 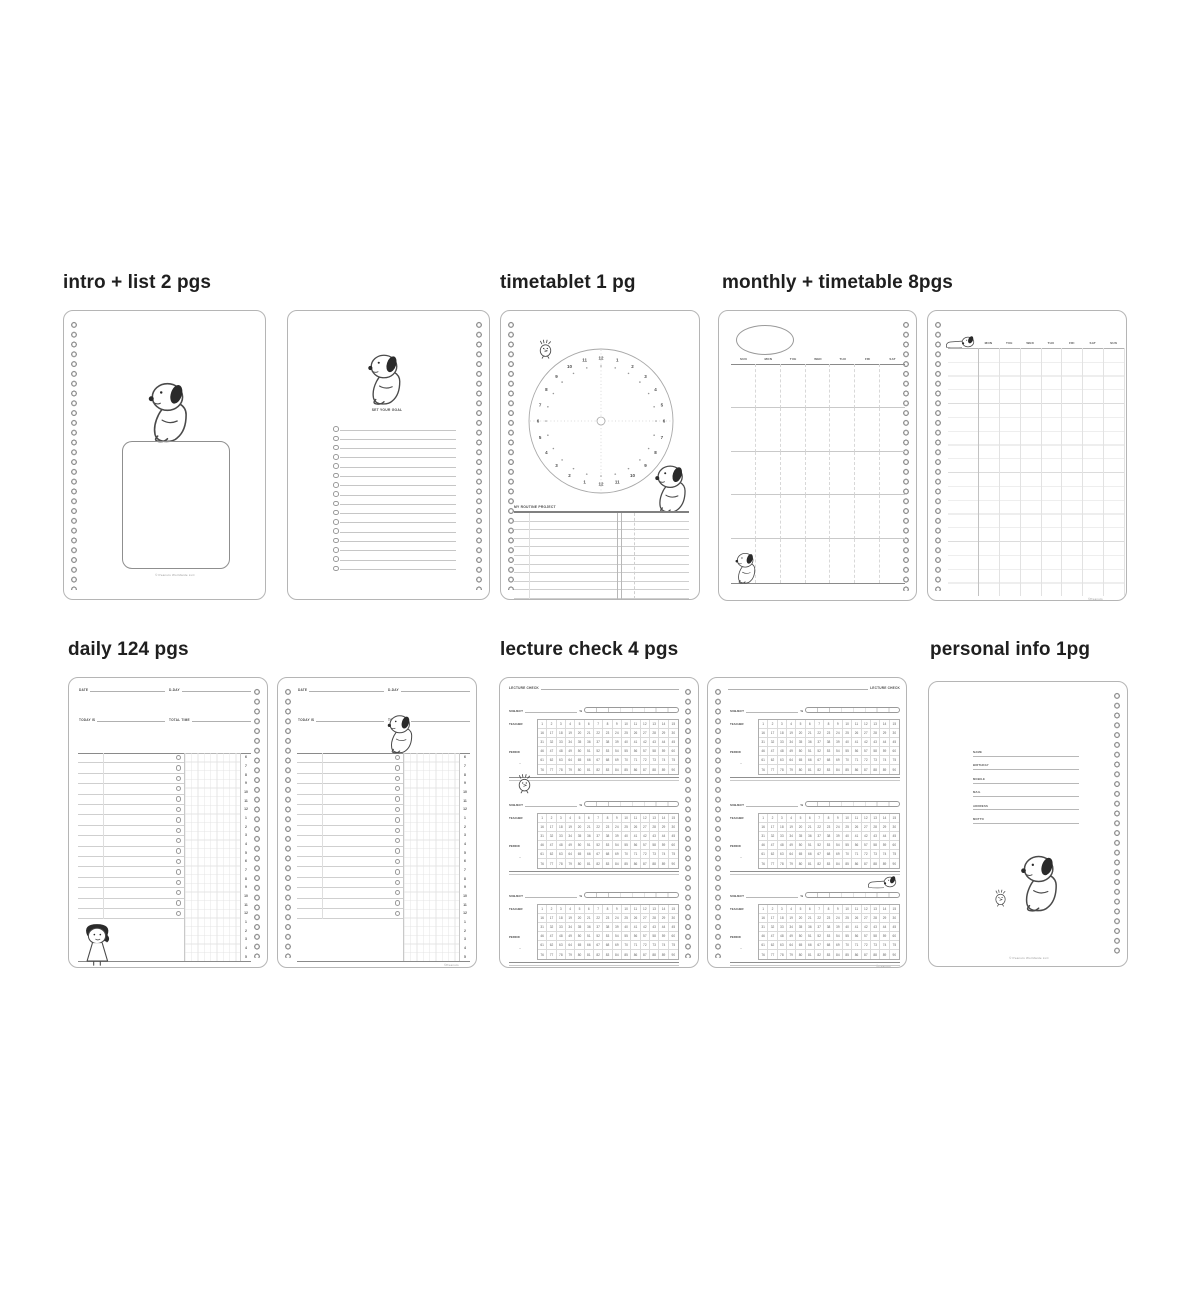 What do you see at coordinates (516, 909) in the screenshot?
I see `teacher-label: TEACHER` at bounding box center [516, 909].